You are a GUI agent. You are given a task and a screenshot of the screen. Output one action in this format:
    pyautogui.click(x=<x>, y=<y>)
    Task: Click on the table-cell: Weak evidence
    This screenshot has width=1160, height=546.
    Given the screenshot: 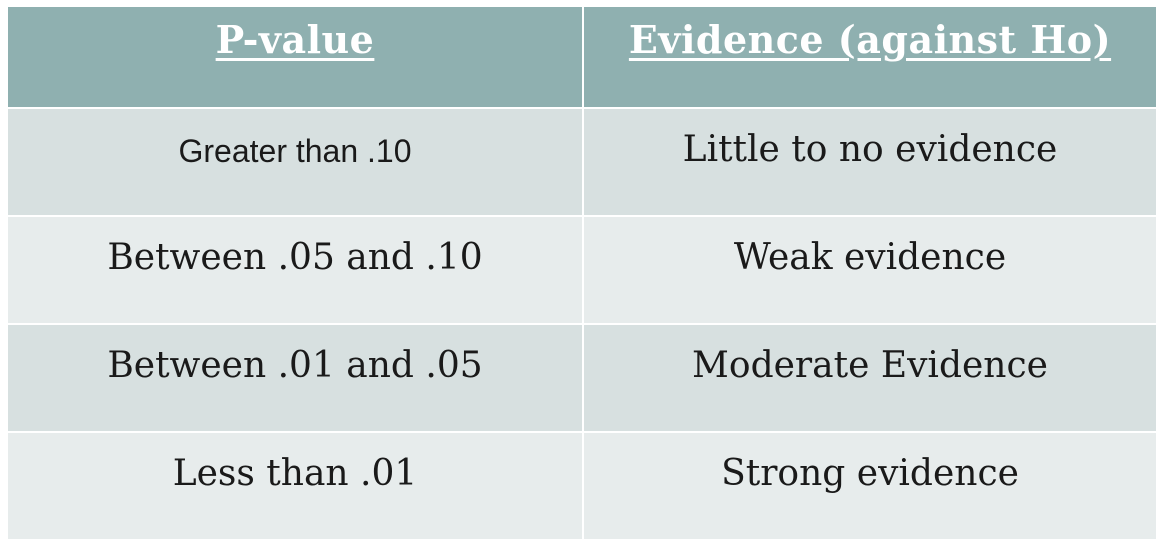 What is the action you would take?
    pyautogui.click(x=870, y=270)
    